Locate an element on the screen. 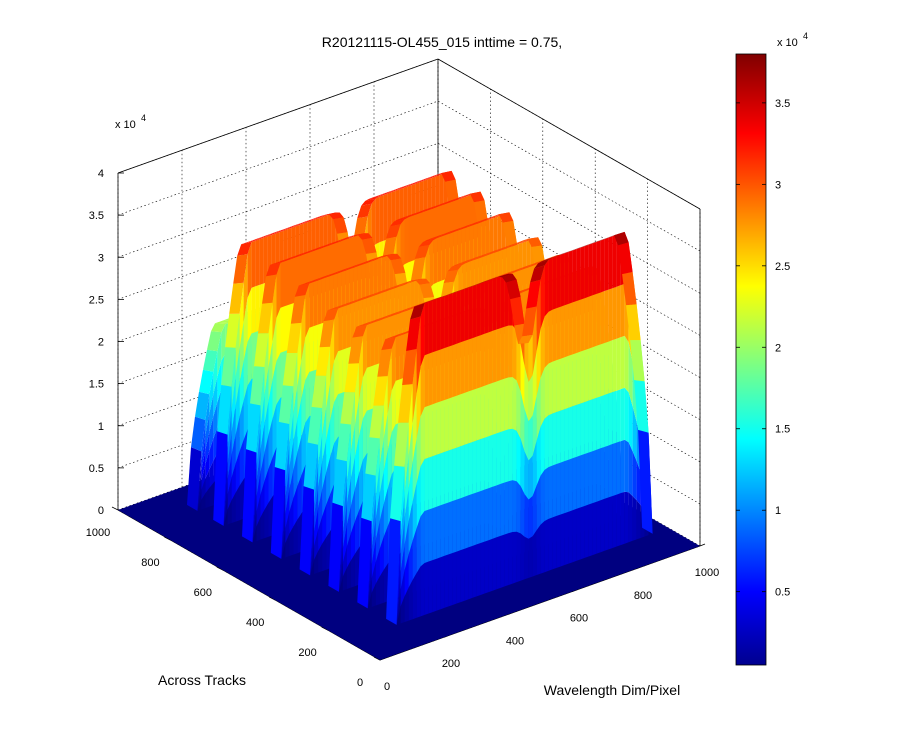 Image resolution: width=900 pixels, height=750 pixels. y-tick-label: 200 is located at coordinates (307, 653).